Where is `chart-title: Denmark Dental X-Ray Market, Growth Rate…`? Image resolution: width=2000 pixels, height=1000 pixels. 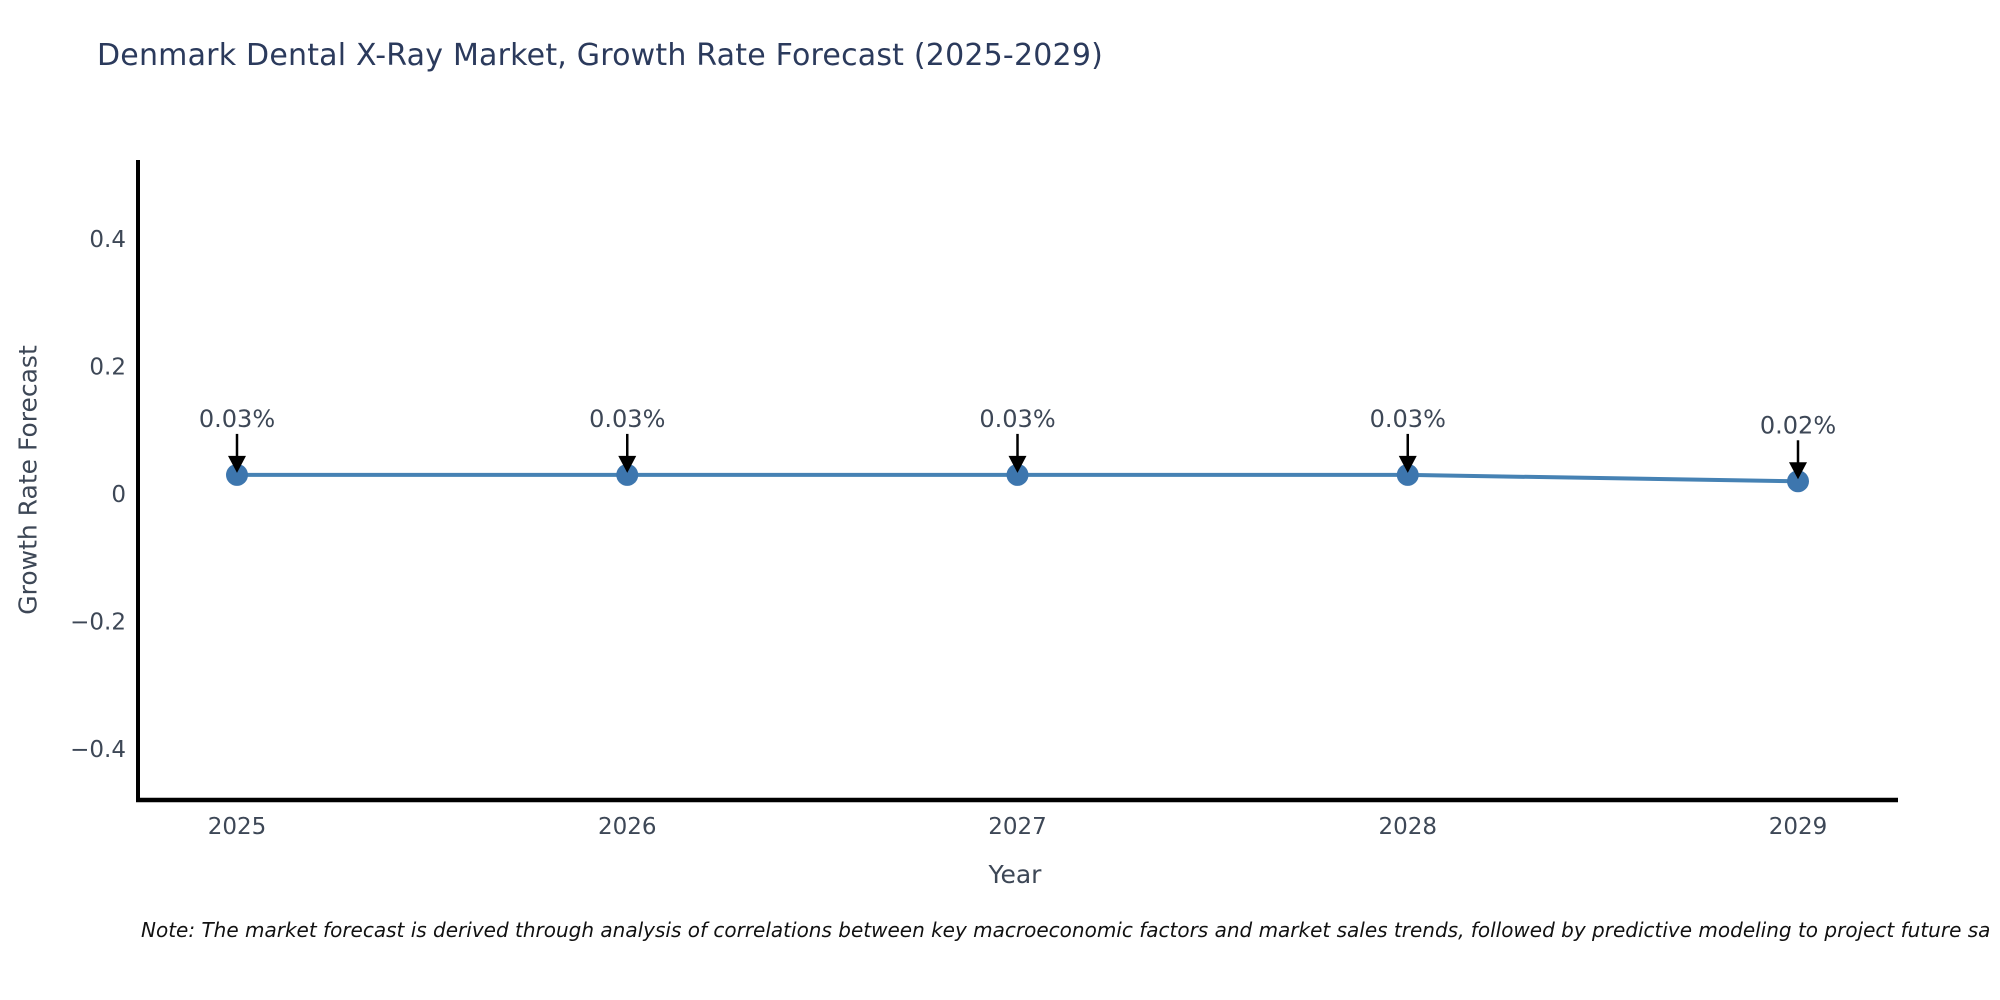 chart-title: Denmark Dental X-Ray Market, Growth Rate… is located at coordinates (600, 55).